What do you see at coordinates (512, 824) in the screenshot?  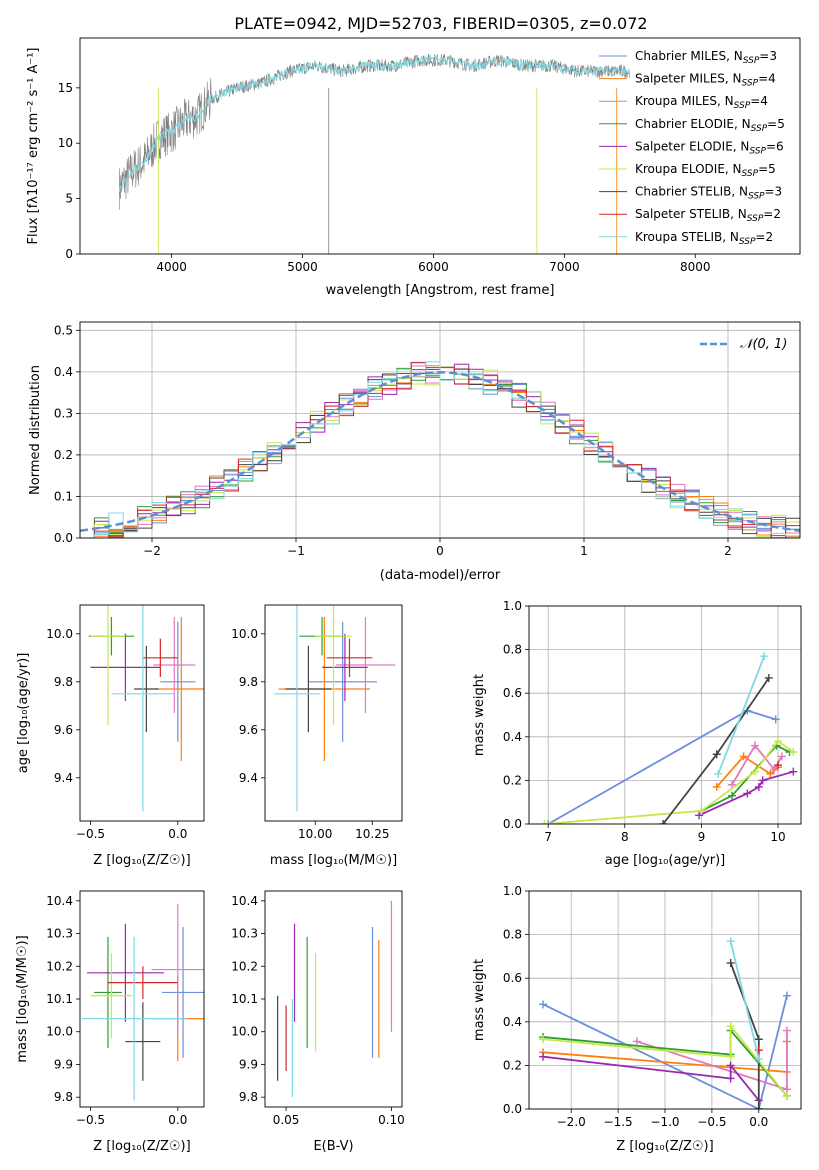 I see `age-weight-ytick-label: 0.0` at bounding box center [512, 824].